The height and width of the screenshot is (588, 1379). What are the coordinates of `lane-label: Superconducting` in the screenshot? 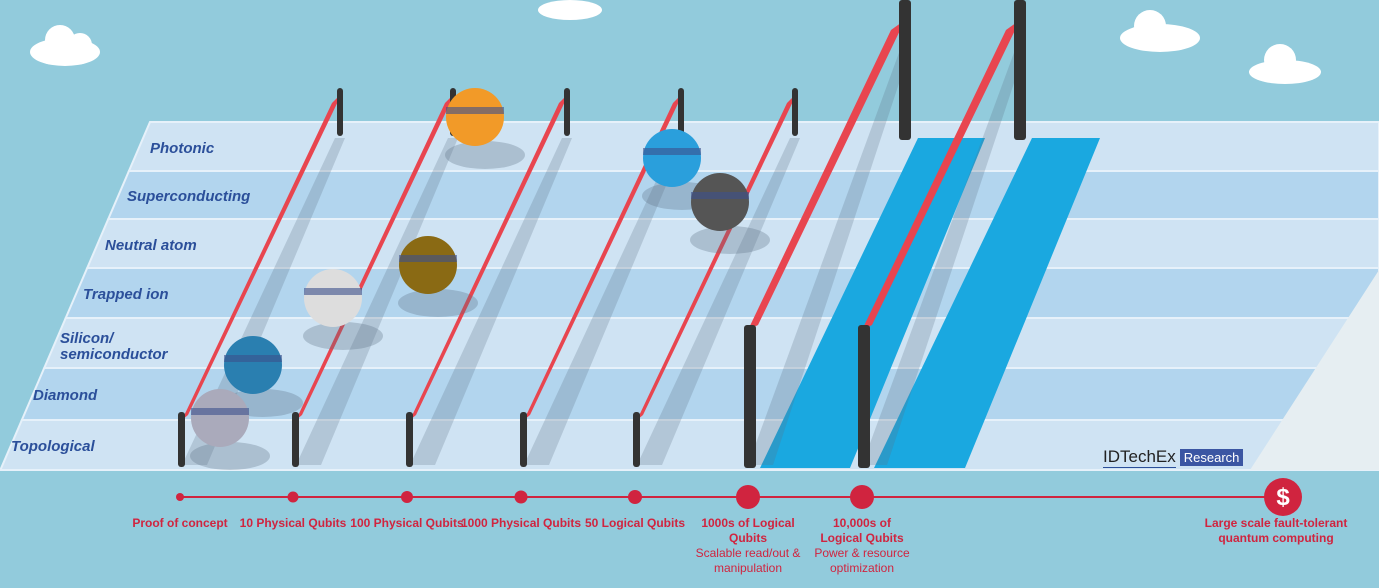 It's located at (189, 196).